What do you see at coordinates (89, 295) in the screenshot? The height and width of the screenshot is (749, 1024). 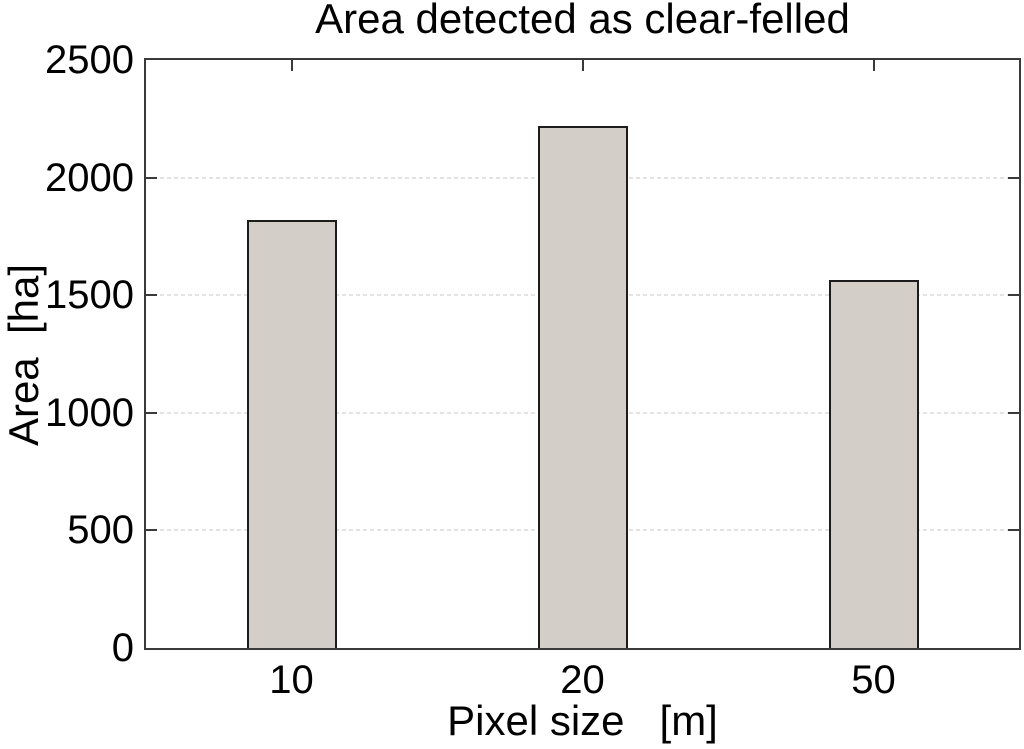 I see `y-tick-label-1500: 1500` at bounding box center [89, 295].